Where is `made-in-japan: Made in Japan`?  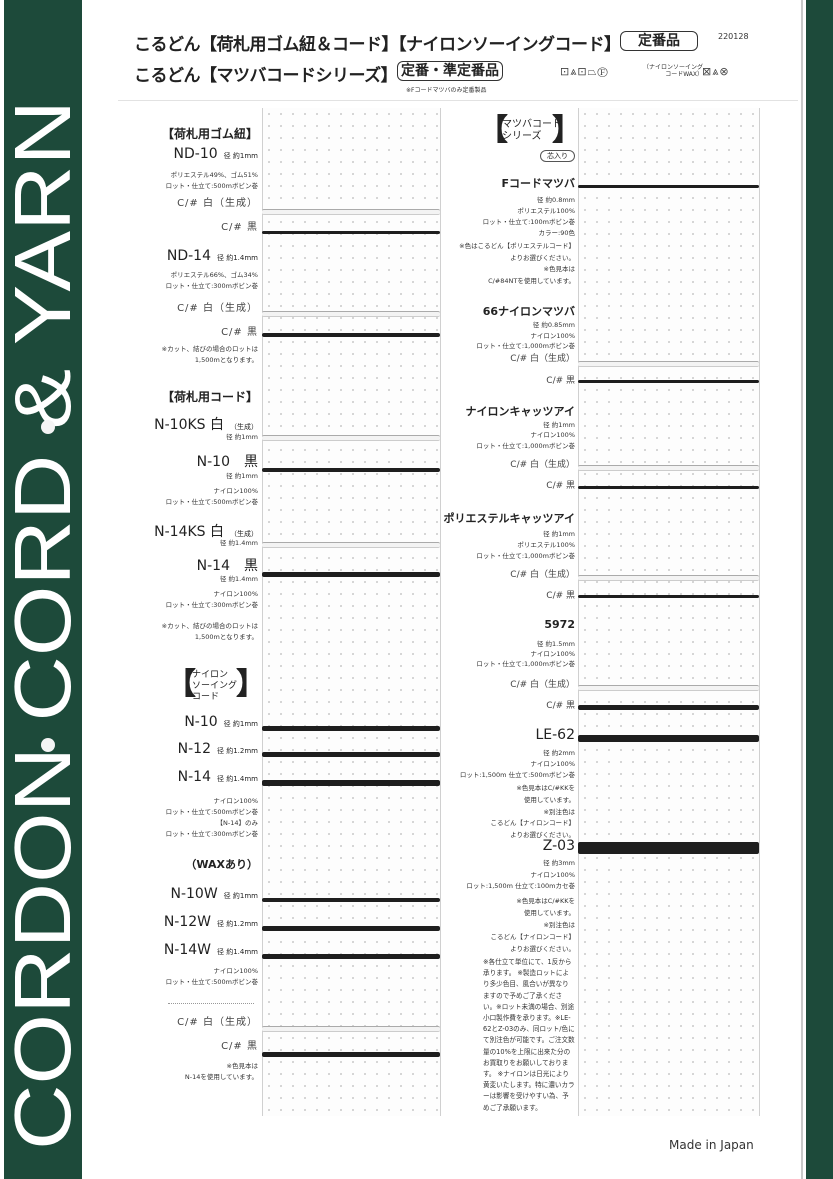 made-in-japan: Made in Japan is located at coordinates (711, 1145).